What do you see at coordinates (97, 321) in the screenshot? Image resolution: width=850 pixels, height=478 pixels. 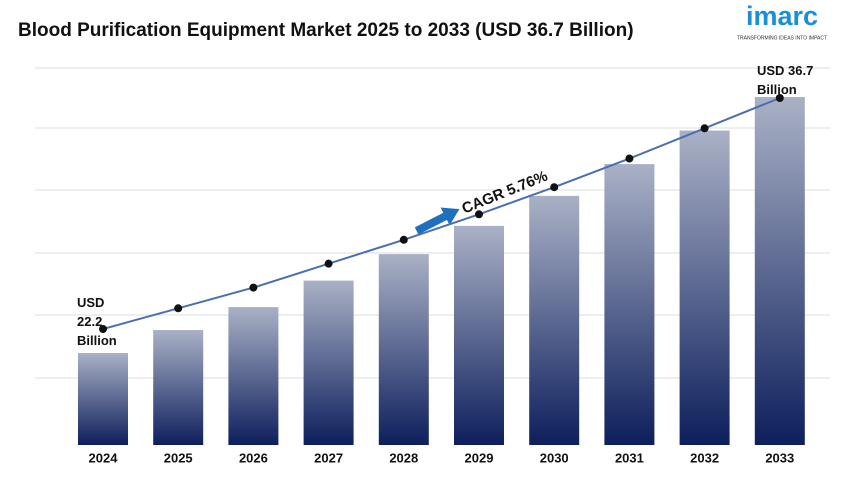 I see `start-annotation: USD 22.2 Billion` at bounding box center [97, 321].